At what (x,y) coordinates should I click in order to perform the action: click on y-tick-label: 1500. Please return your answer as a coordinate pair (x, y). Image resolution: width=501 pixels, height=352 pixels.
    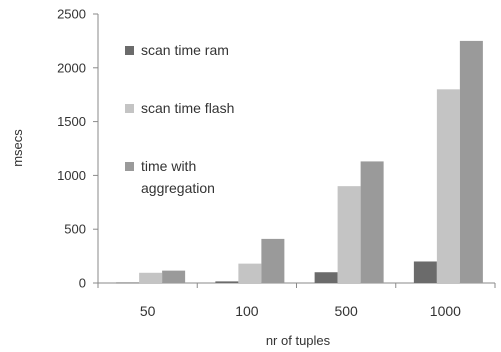
    Looking at the image, I should click on (71, 121).